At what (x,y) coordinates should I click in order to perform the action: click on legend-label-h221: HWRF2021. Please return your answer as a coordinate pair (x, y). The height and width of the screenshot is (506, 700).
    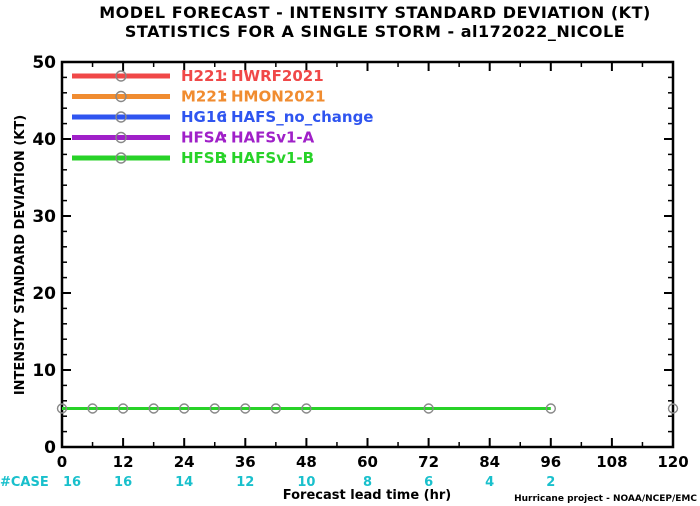
    Looking at the image, I should click on (277, 76).